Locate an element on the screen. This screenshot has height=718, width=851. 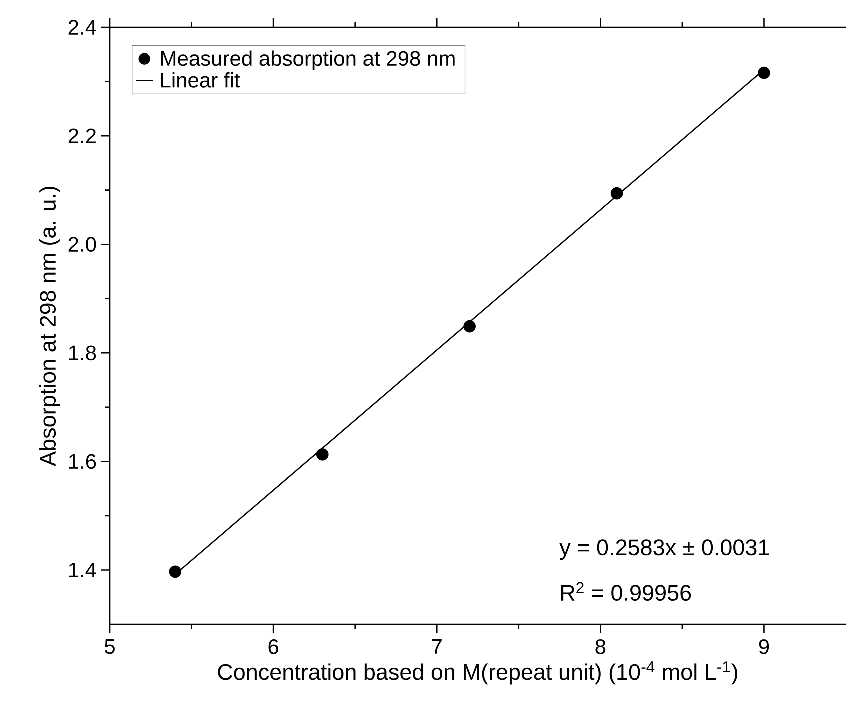
x-tick-label: 6 is located at coordinates (273, 646).